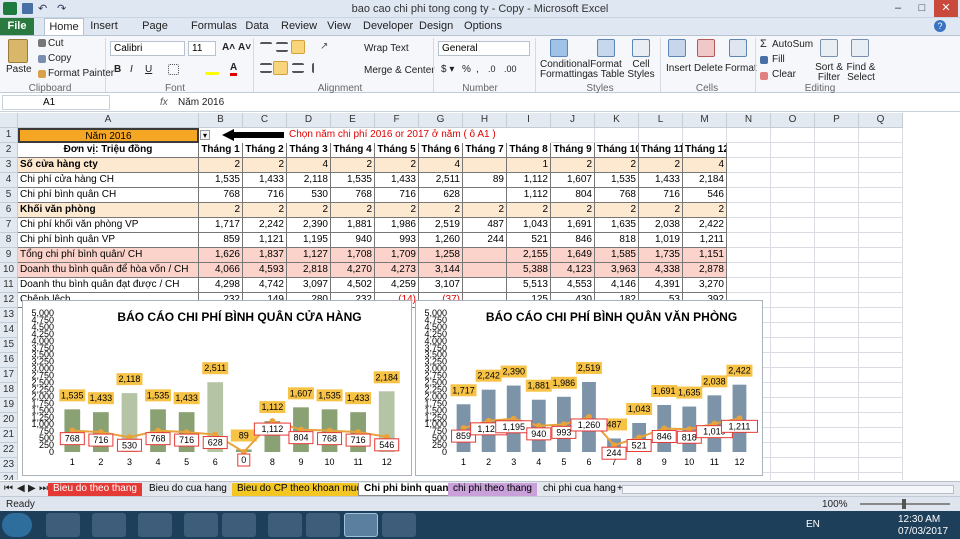 The width and height of the screenshot is (960, 539). Describe the element at coordinates (17, 26) in the screenshot. I see `tab-file: File` at that location.